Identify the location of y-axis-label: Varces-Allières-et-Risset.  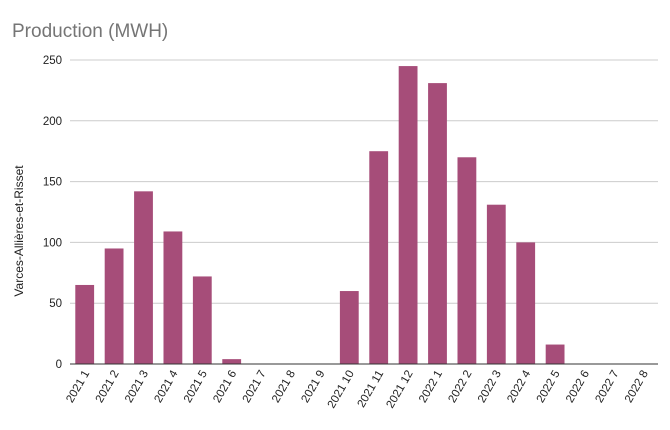
(19, 231).